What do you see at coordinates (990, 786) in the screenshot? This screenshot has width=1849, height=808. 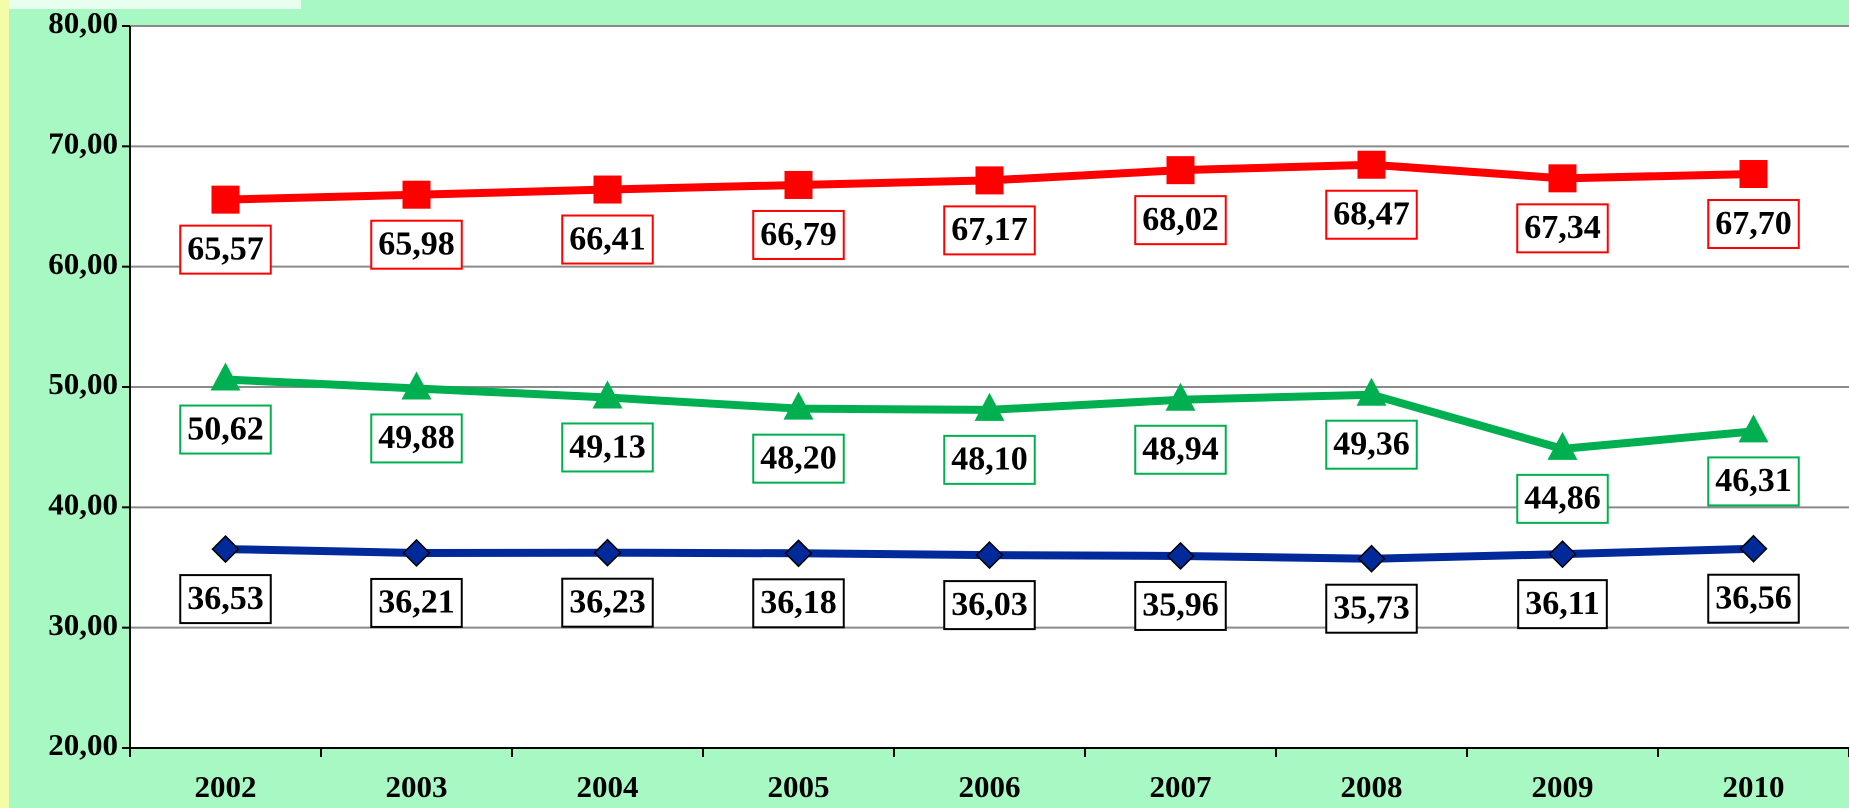 I see `x-tick-label: 2006` at bounding box center [990, 786].